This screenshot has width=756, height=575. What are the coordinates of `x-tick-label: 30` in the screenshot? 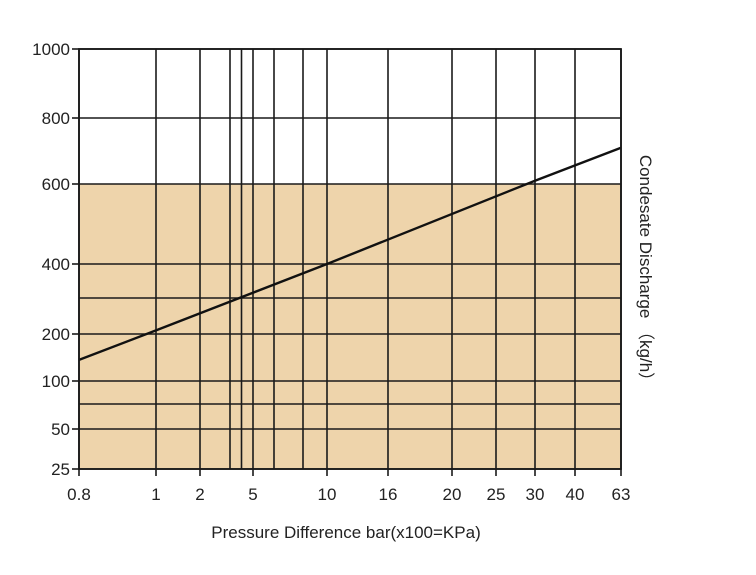 It's located at (535, 494).